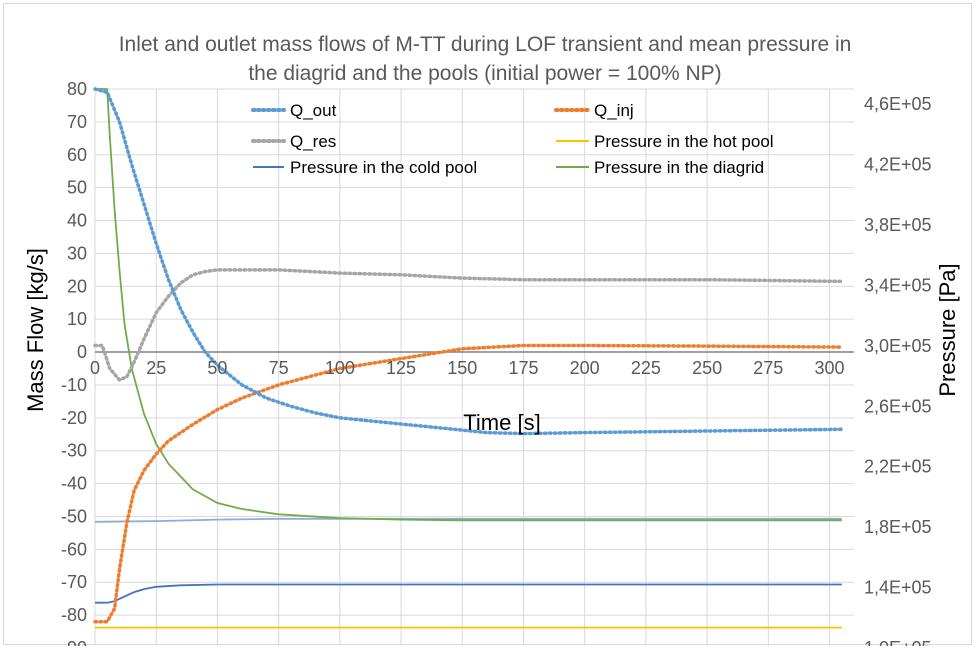 Image resolution: width=977 pixels, height=649 pixels. I want to click on legend-item-cold-pool: Pressure in the cold pool, so click(365, 167).